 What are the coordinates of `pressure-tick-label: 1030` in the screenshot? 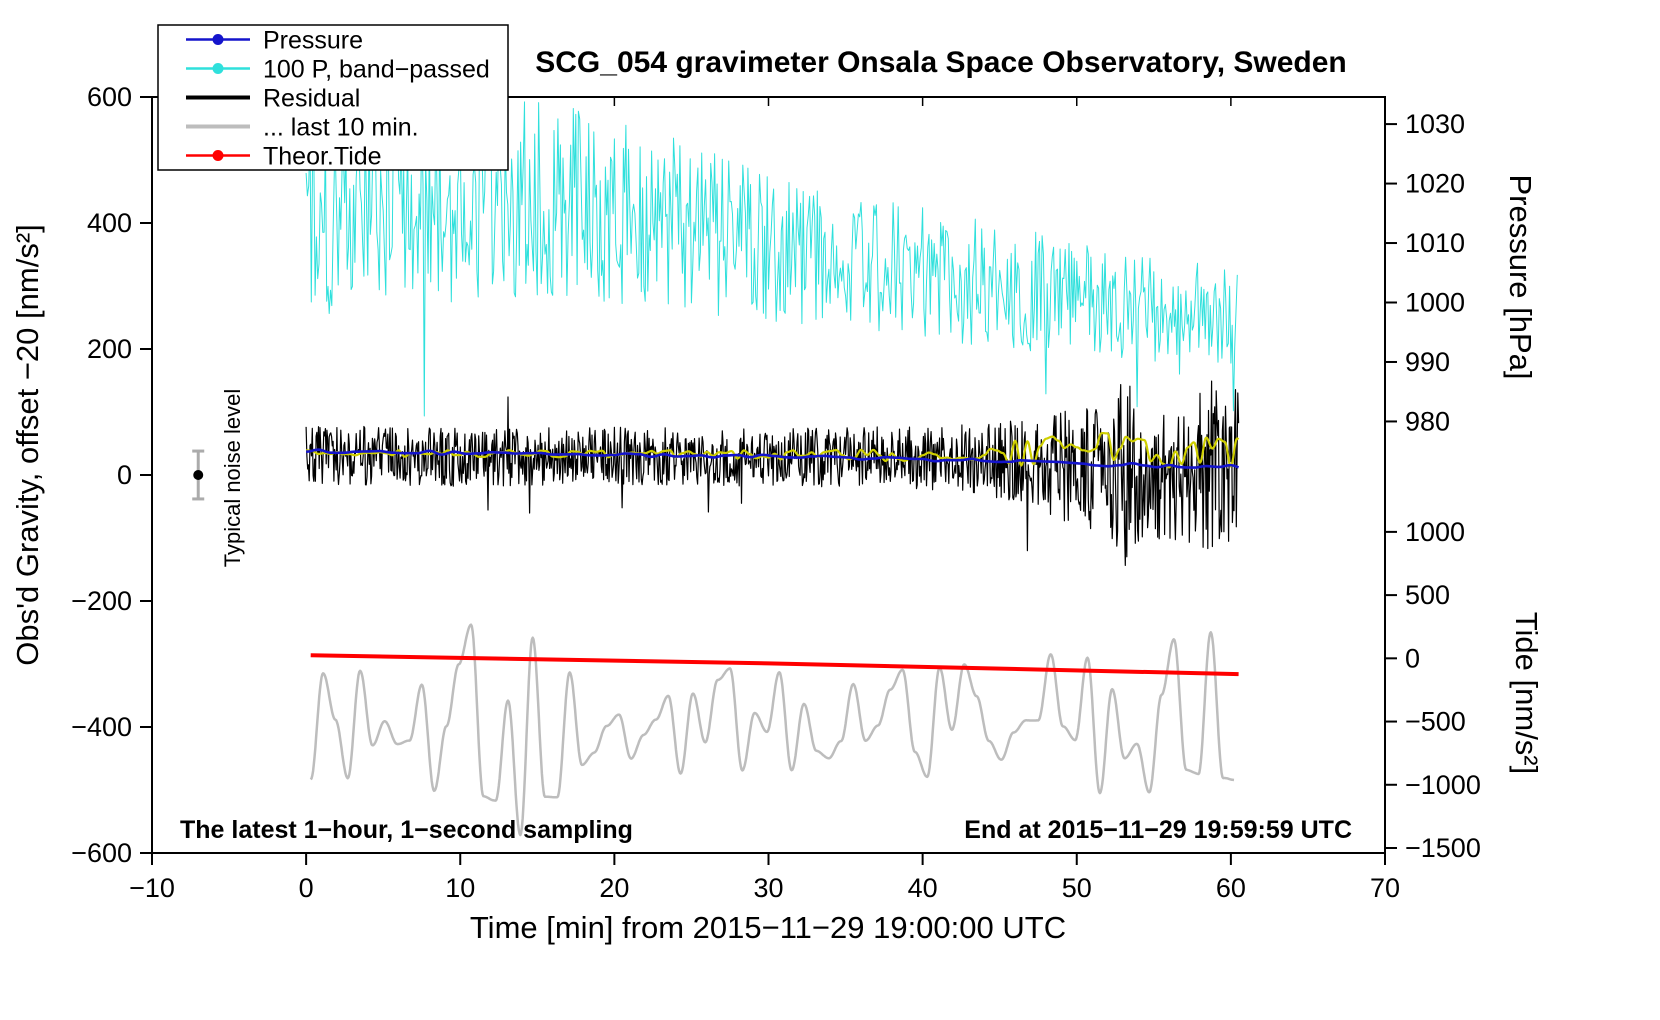 It's located at (1435, 124).